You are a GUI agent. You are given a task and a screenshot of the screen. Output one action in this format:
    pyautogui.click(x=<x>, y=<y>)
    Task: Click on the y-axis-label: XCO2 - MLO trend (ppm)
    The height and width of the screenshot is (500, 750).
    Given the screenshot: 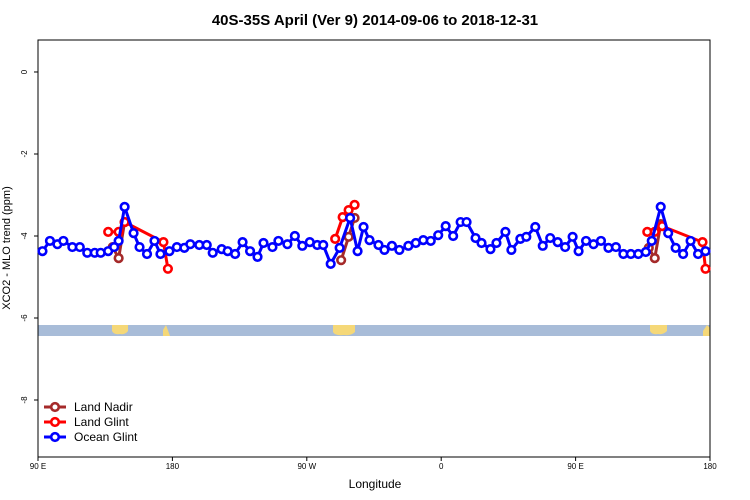 What is the action you would take?
    pyautogui.click(x=7, y=247)
    